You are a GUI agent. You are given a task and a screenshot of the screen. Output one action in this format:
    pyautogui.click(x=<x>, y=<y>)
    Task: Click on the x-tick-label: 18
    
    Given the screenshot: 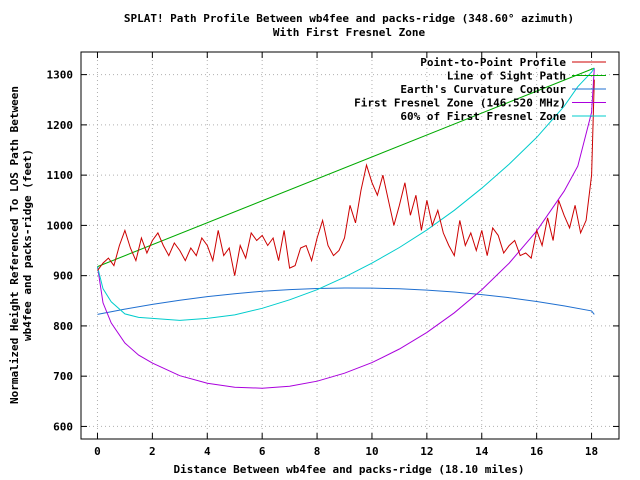 What is the action you would take?
    pyautogui.click(x=591, y=451)
    